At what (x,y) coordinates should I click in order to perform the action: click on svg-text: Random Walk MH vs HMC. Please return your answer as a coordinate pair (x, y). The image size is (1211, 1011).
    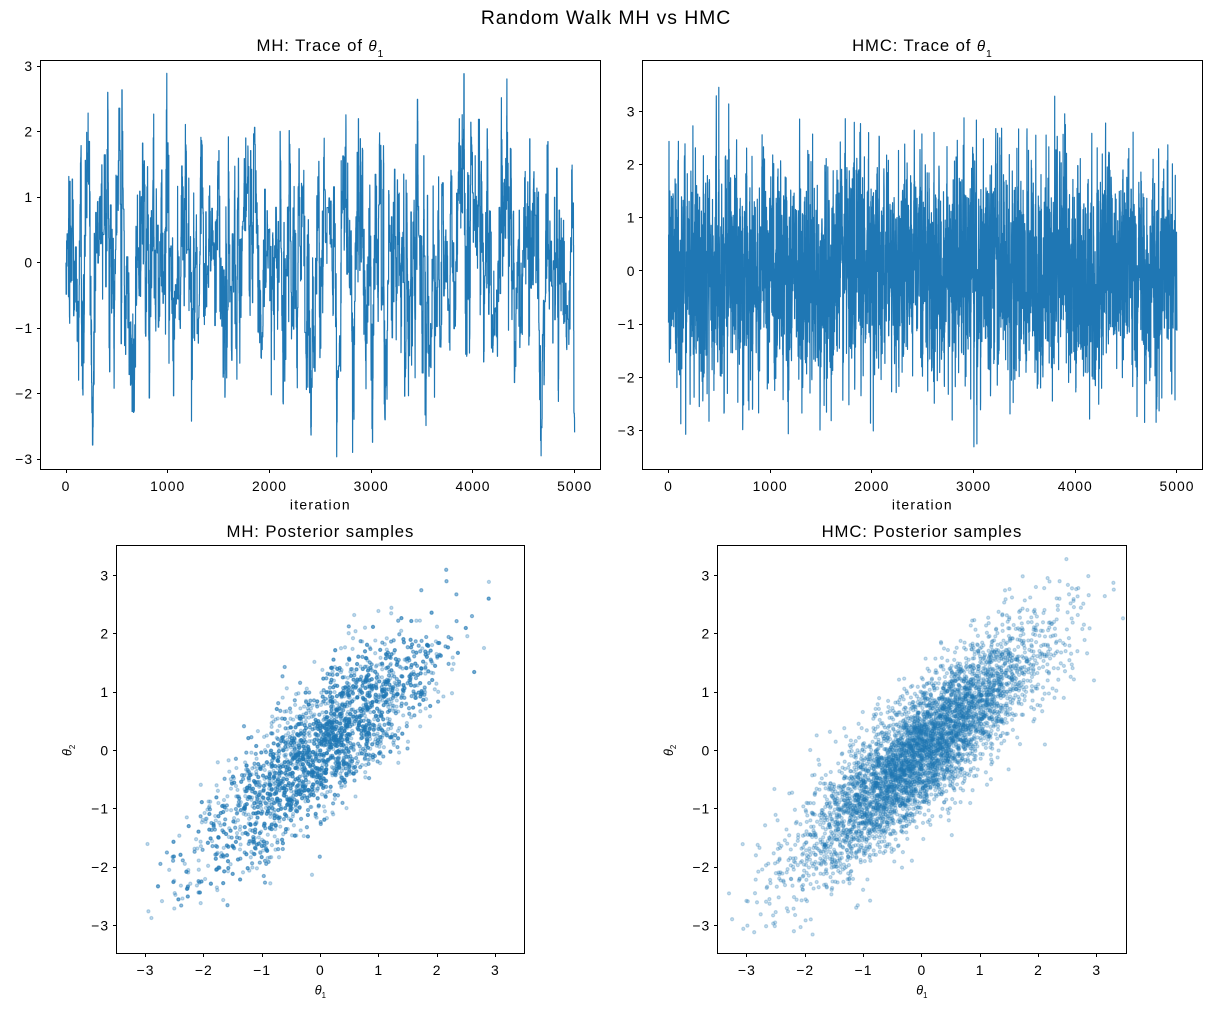
    Looking at the image, I should click on (606, 18).